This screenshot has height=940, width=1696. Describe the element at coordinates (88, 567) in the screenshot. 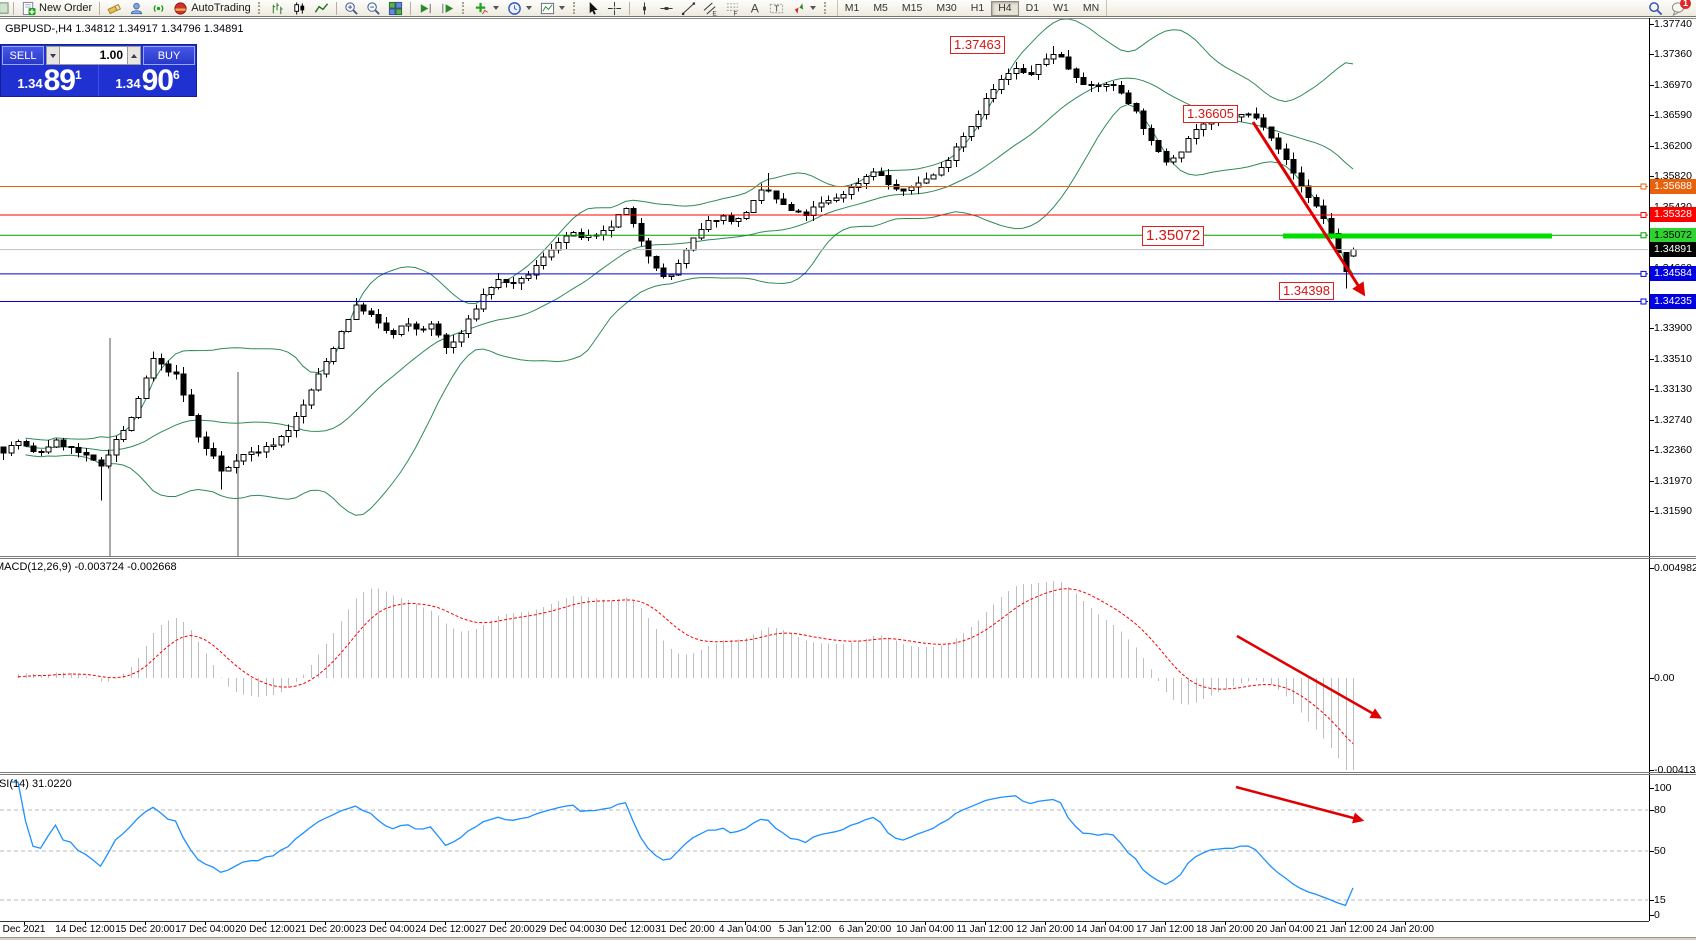

I see `macd-indicator-label: MACD(12,26,9) -0.003724 -0.002668` at that location.